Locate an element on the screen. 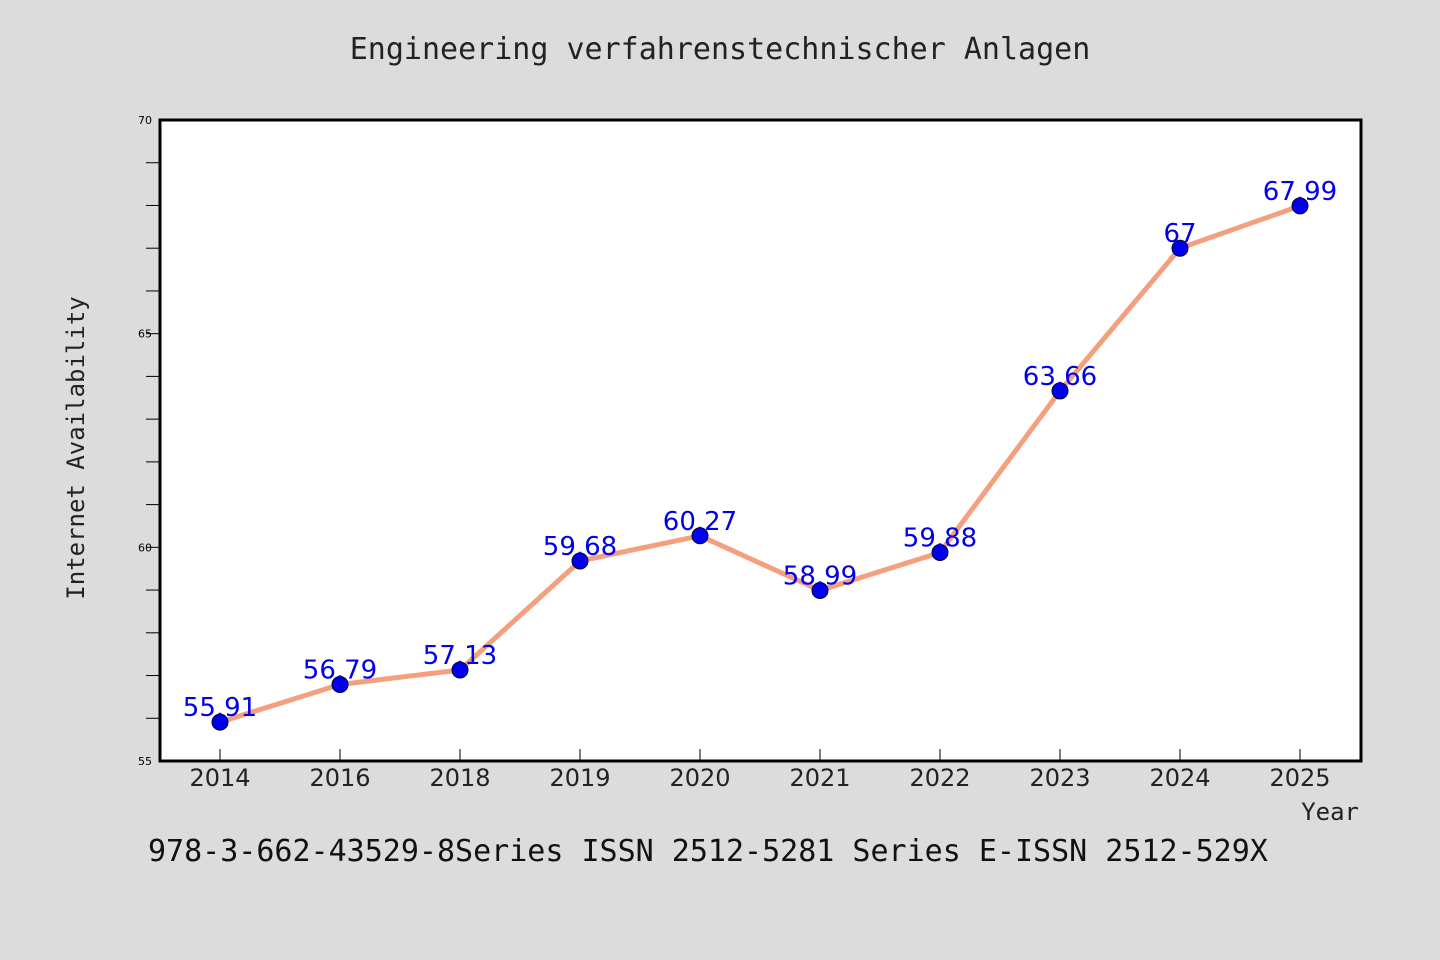  x-tick-label: 2019 is located at coordinates (579, 778).